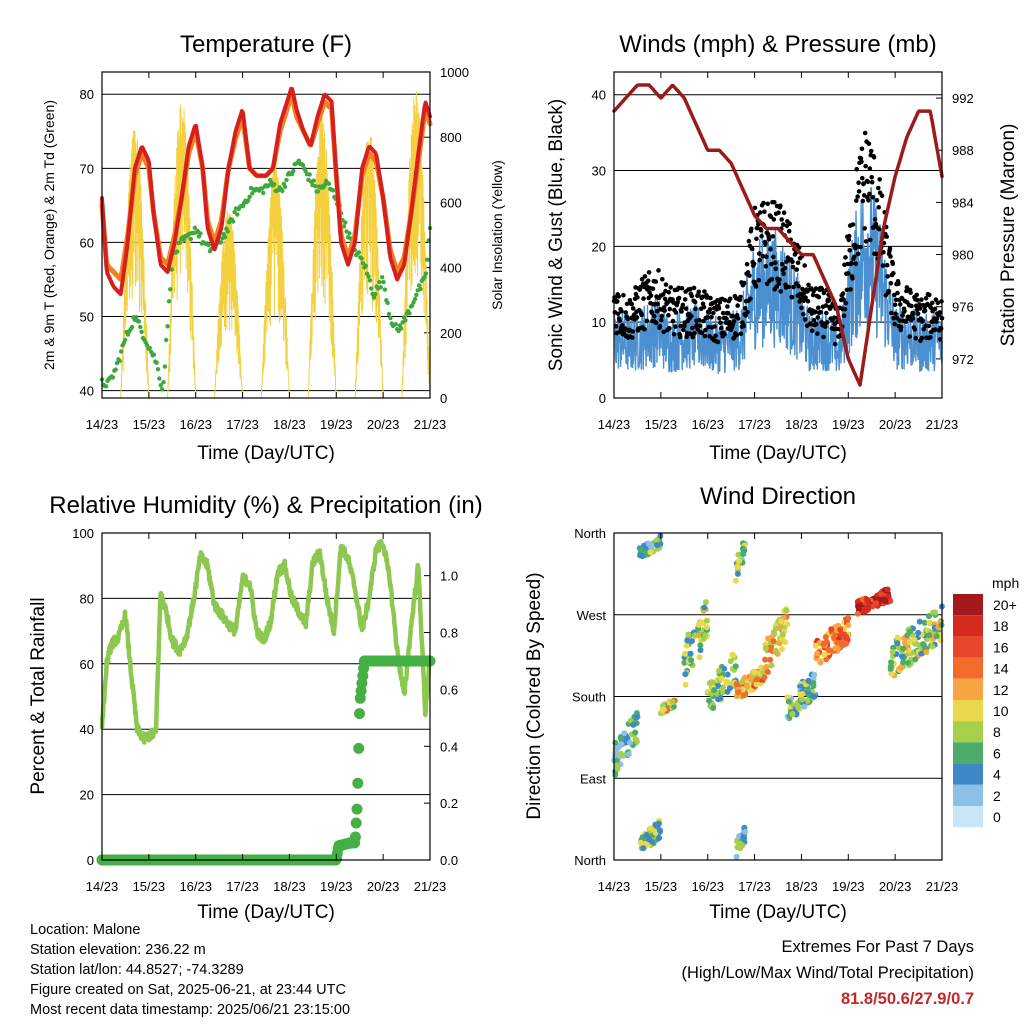 This screenshot has width=1024, height=1024. What do you see at coordinates (1001, 711) in the screenshot?
I see `colorbar-label: 10` at bounding box center [1001, 711].